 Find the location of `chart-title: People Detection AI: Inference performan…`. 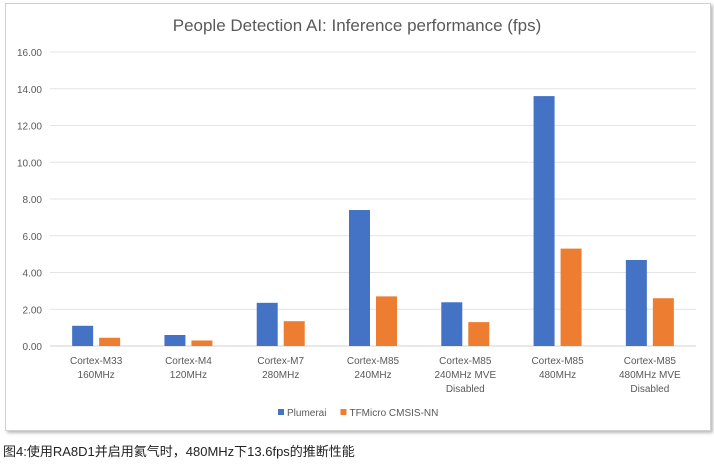

chart-title: People Detection AI: Inference performan… is located at coordinates (357, 25).